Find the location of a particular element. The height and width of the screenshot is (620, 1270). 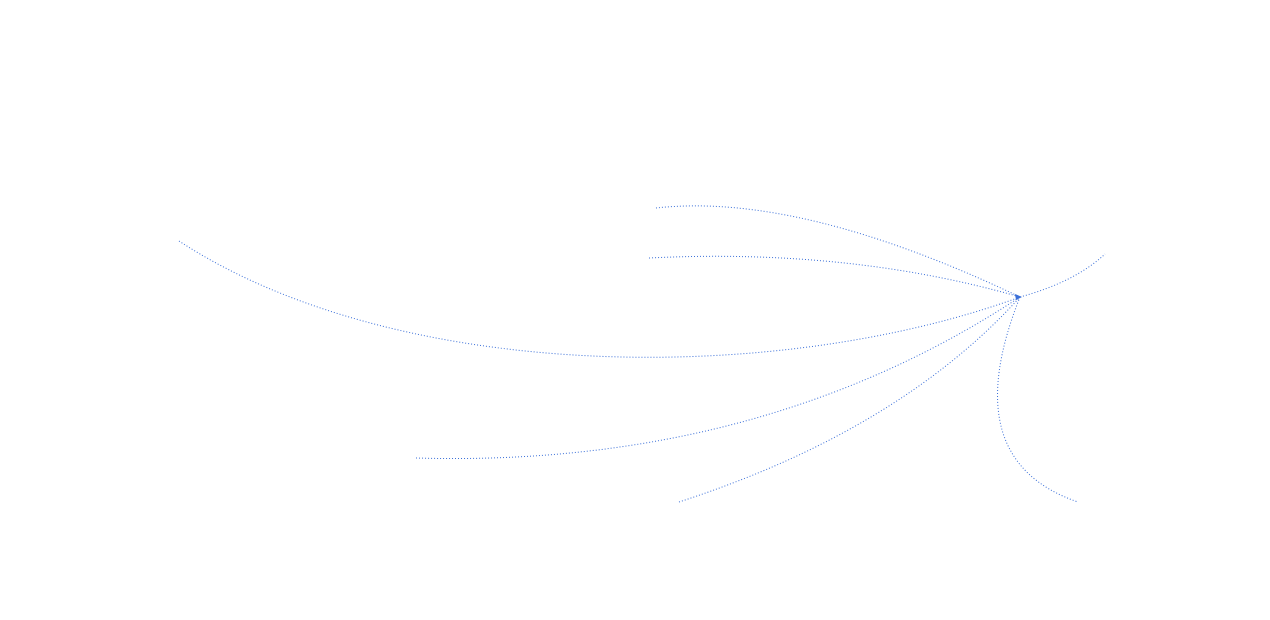

hub-marker is located at coordinates (1018, 297).